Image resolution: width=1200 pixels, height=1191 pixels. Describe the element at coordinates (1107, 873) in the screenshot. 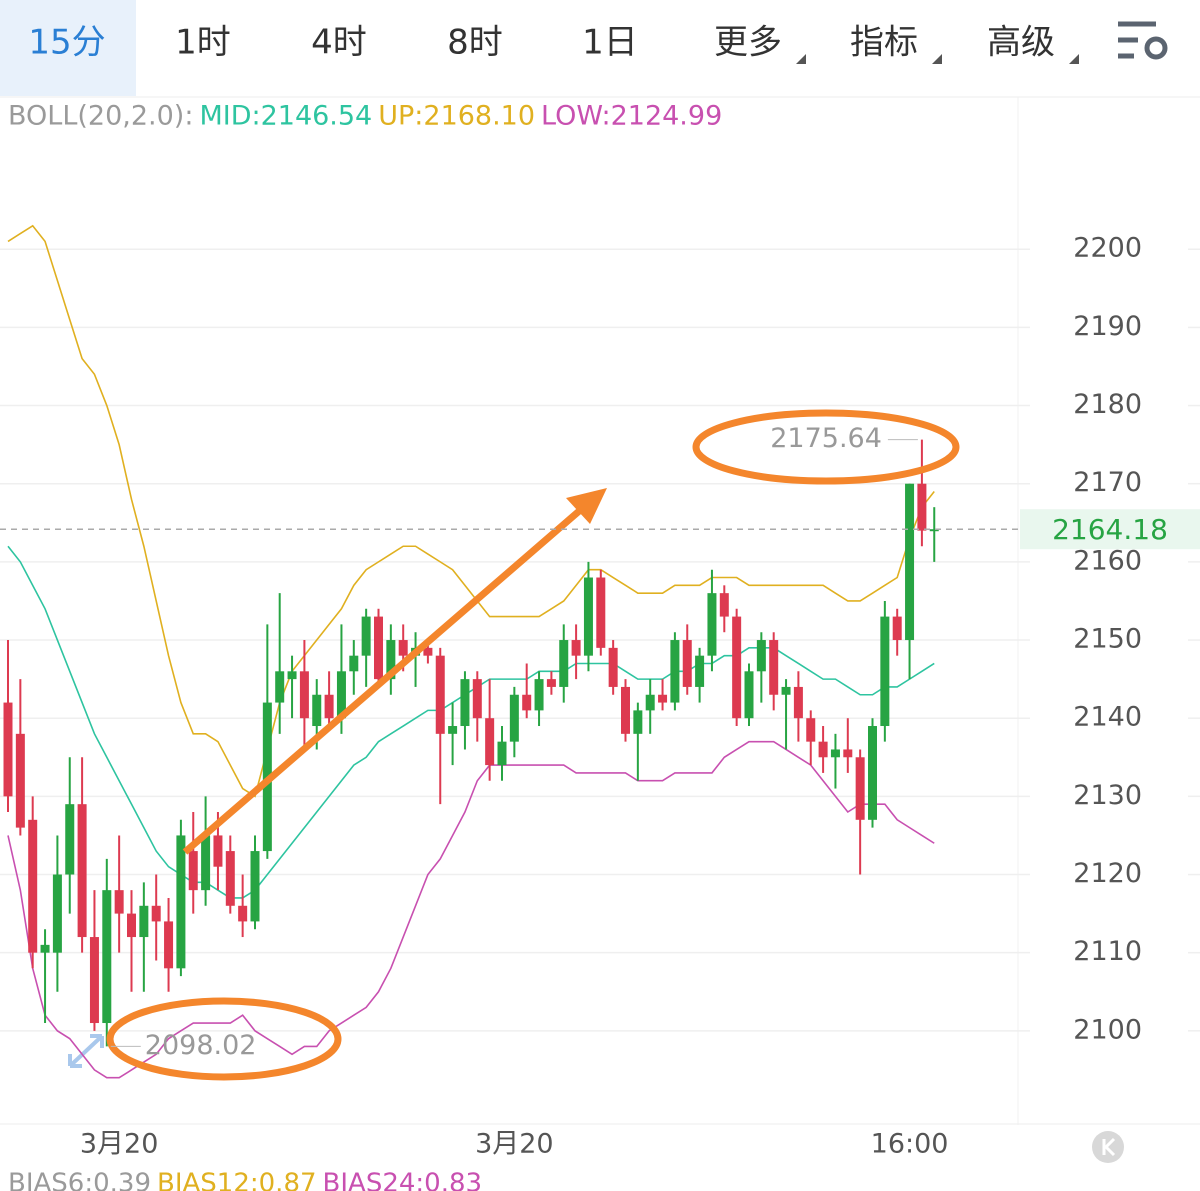

I see `y-tick-label: 2120` at that location.